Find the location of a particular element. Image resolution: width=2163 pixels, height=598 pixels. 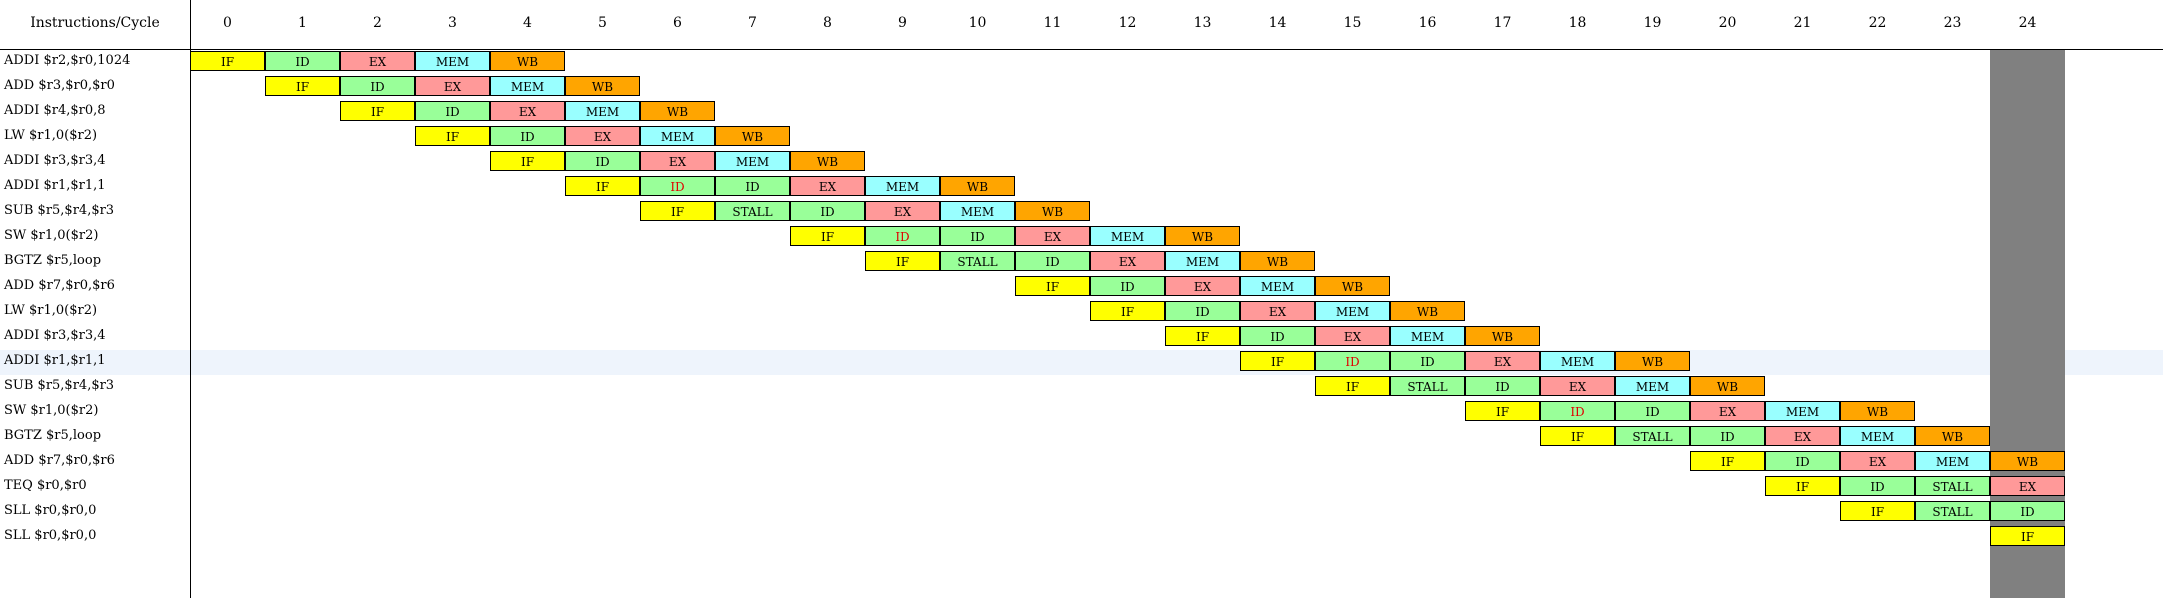

instruction-row-label: ADDI $r2,$r0,1024 is located at coordinates (67, 60).